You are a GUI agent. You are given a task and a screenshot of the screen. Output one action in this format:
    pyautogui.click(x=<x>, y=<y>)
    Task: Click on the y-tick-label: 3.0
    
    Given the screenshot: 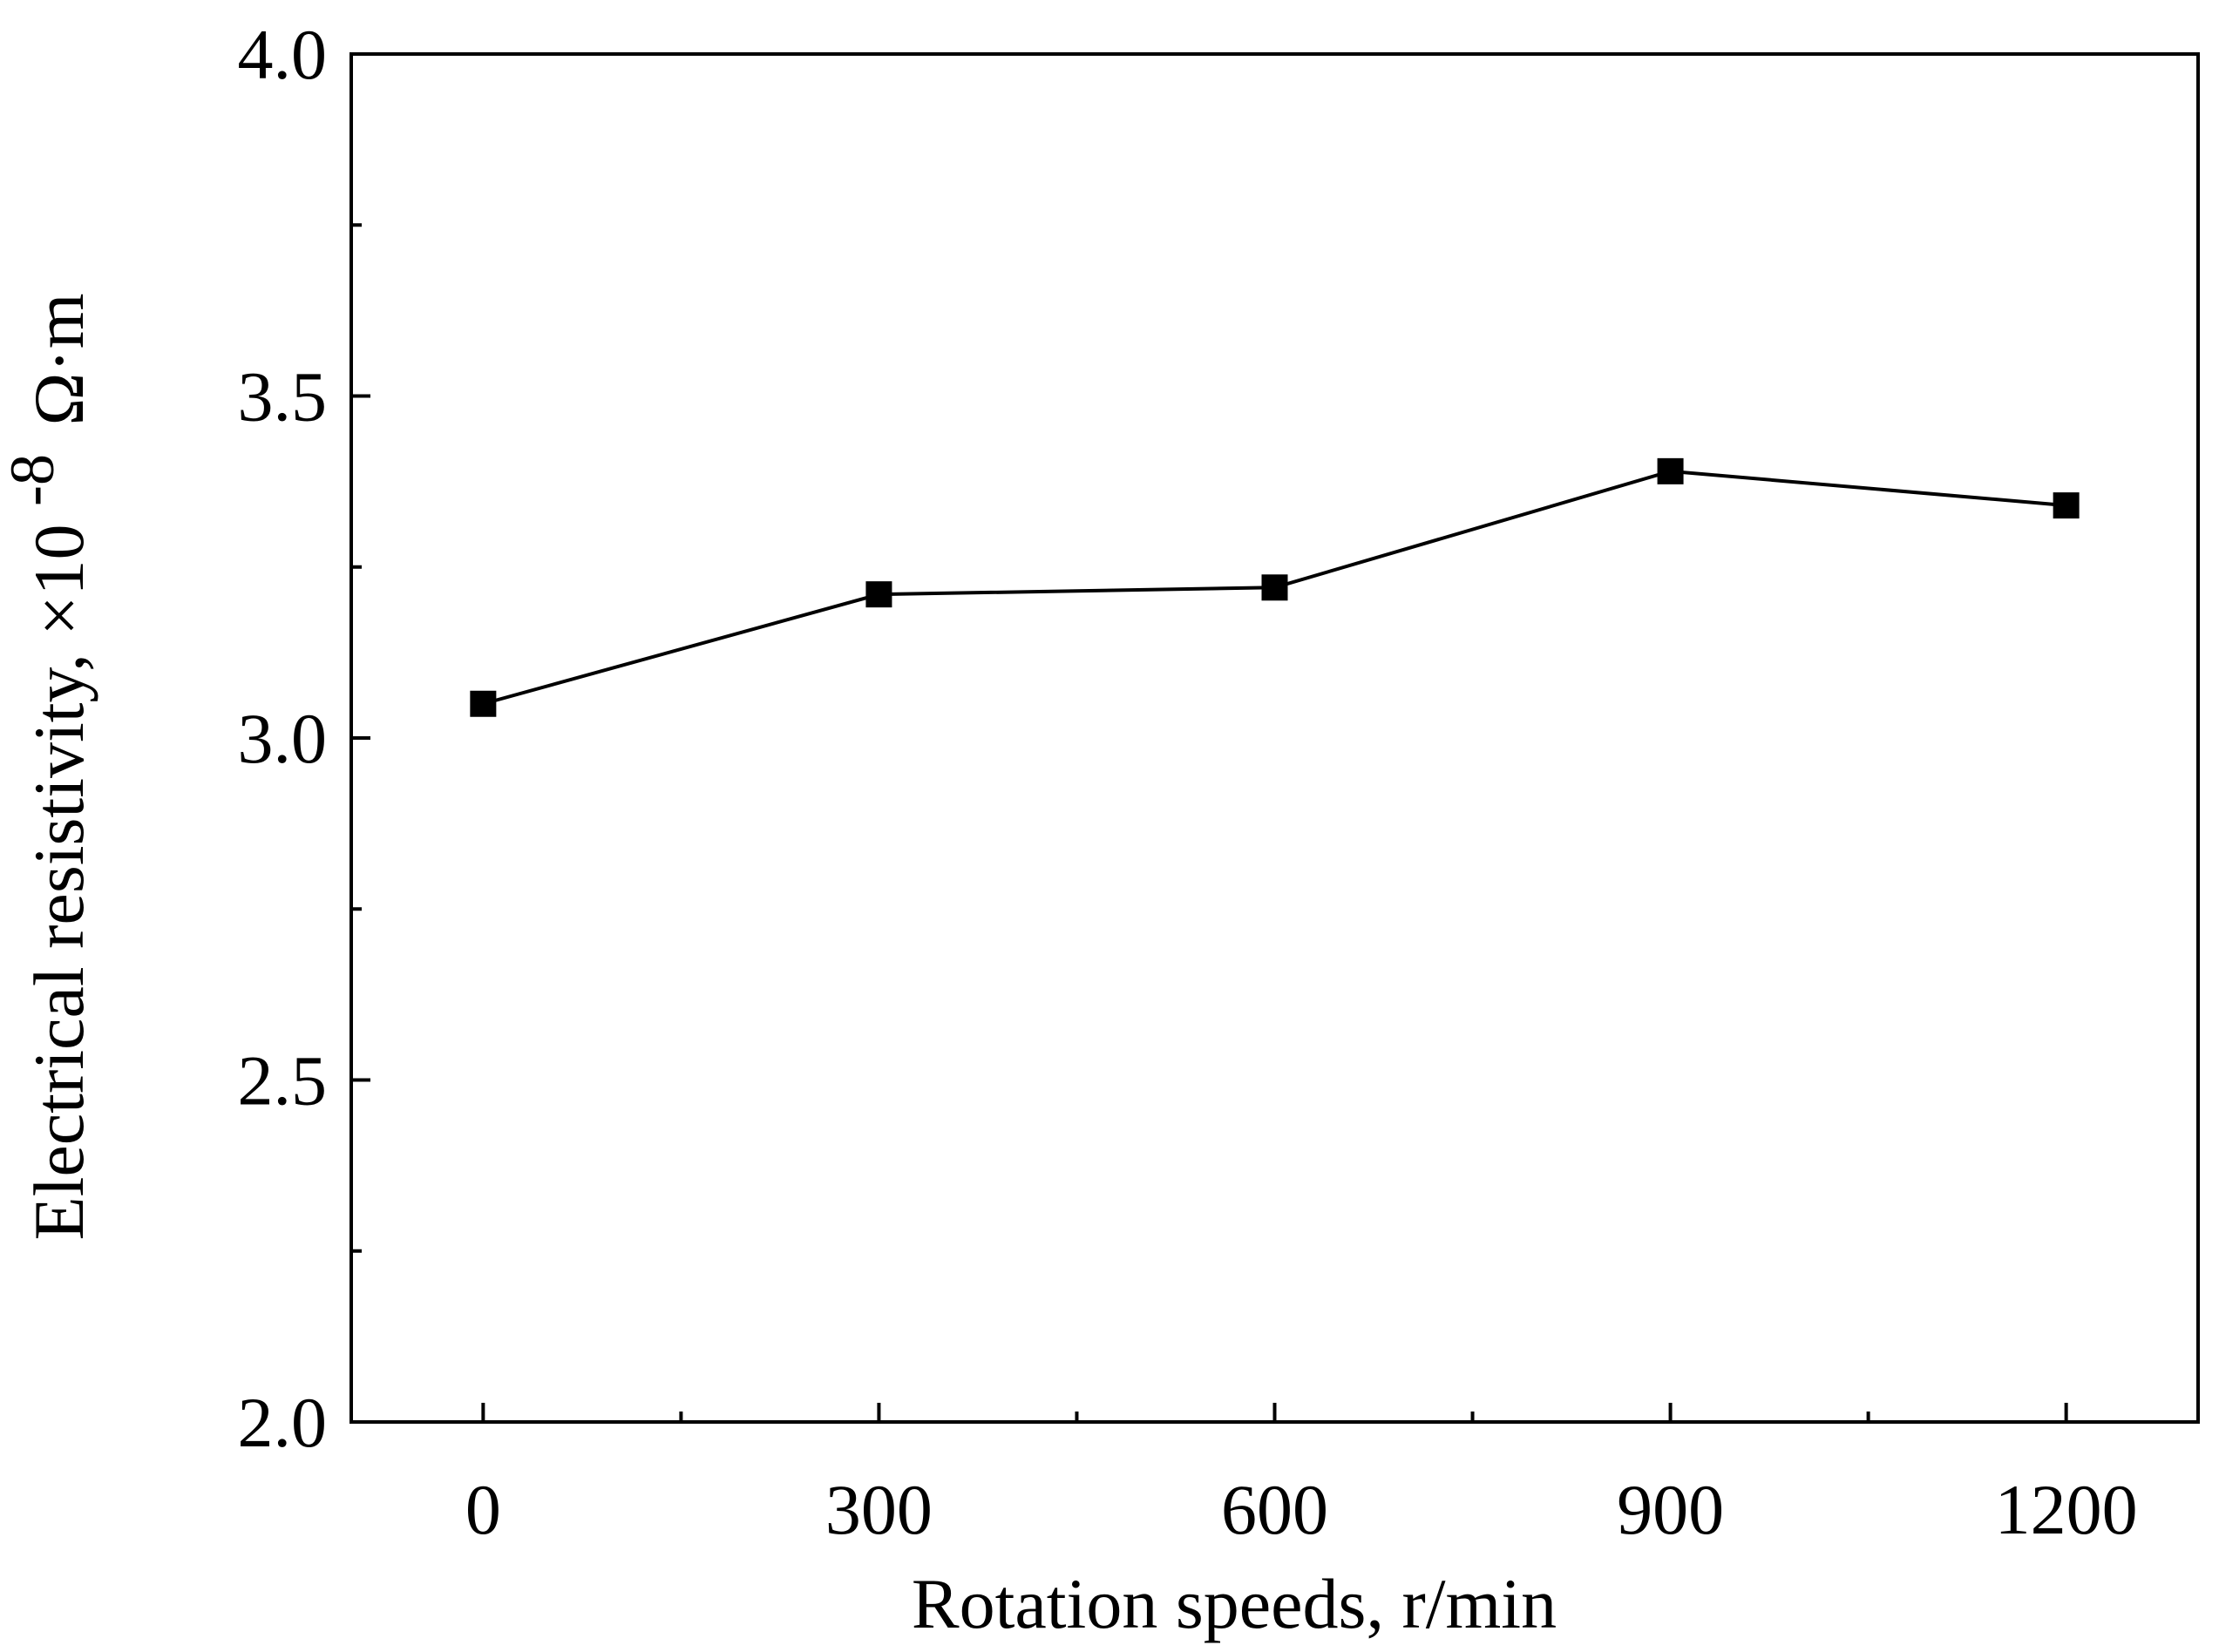 What is the action you would take?
    pyautogui.click(x=283, y=738)
    